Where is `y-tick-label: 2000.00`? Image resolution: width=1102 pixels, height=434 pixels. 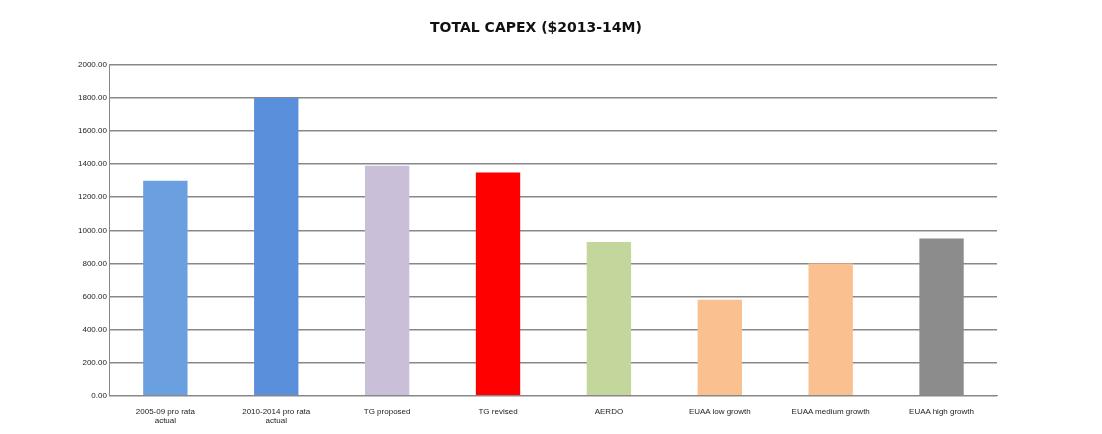
y-tick-label: 2000.00 is located at coordinates (93, 64).